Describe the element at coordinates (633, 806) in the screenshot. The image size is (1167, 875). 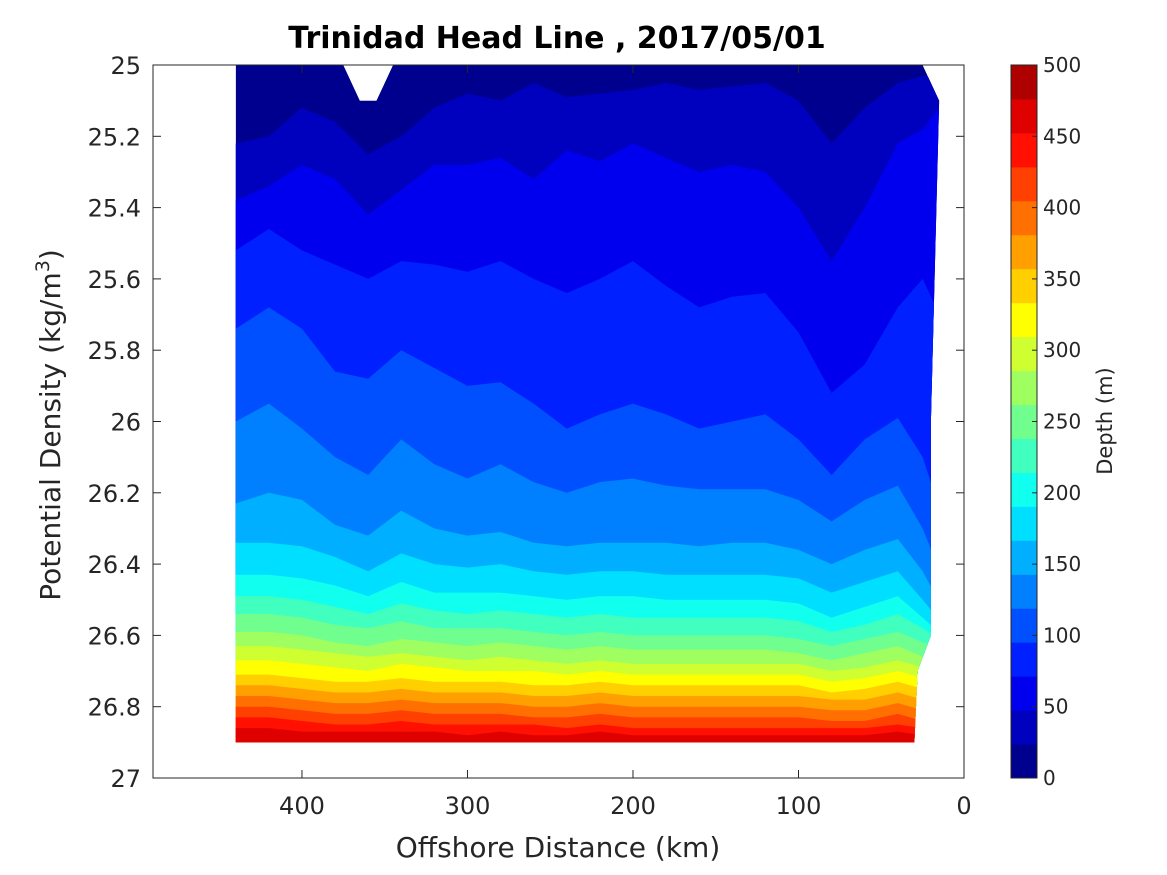
I see `x-tick-label: 200` at that location.